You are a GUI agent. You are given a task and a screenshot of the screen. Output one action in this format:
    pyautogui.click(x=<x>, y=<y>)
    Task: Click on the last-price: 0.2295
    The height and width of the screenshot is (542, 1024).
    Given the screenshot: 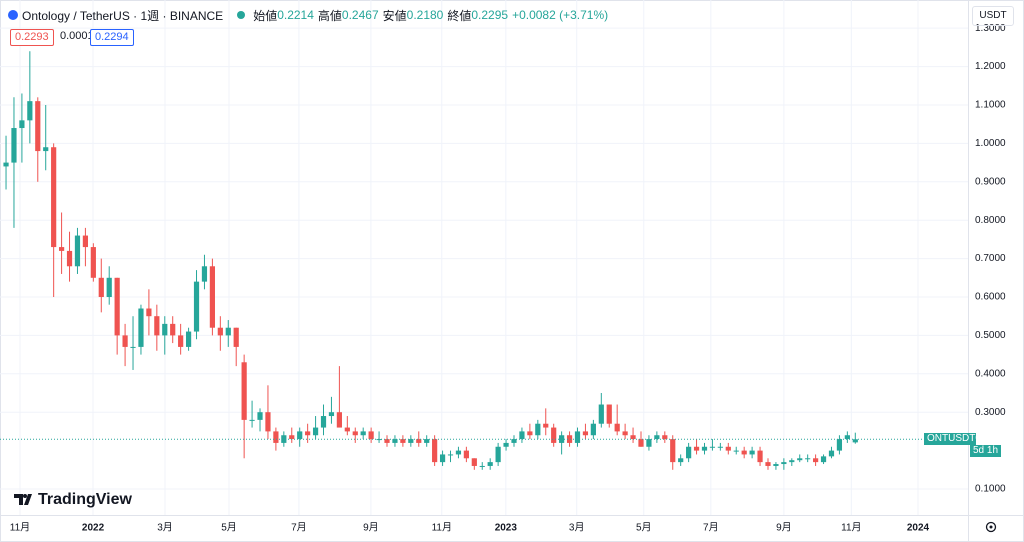 What is the action you would take?
    pyautogui.click(x=990, y=439)
    